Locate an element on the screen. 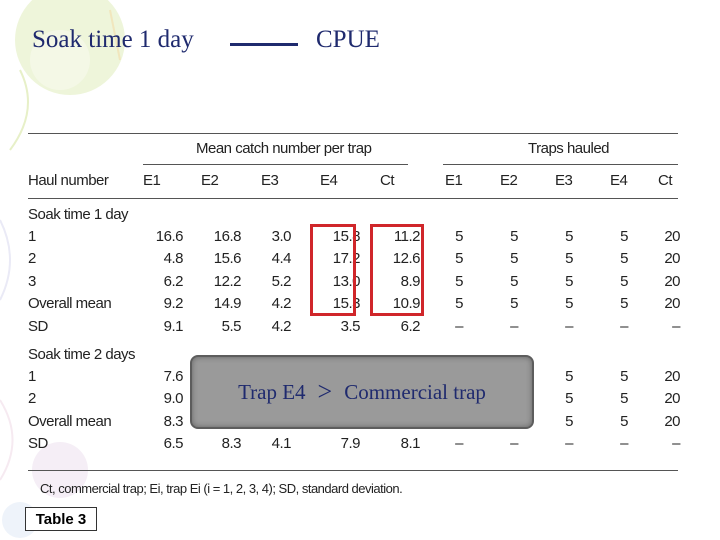 This screenshot has width=720, height=540. highlight-box-ct is located at coordinates (397, 270).